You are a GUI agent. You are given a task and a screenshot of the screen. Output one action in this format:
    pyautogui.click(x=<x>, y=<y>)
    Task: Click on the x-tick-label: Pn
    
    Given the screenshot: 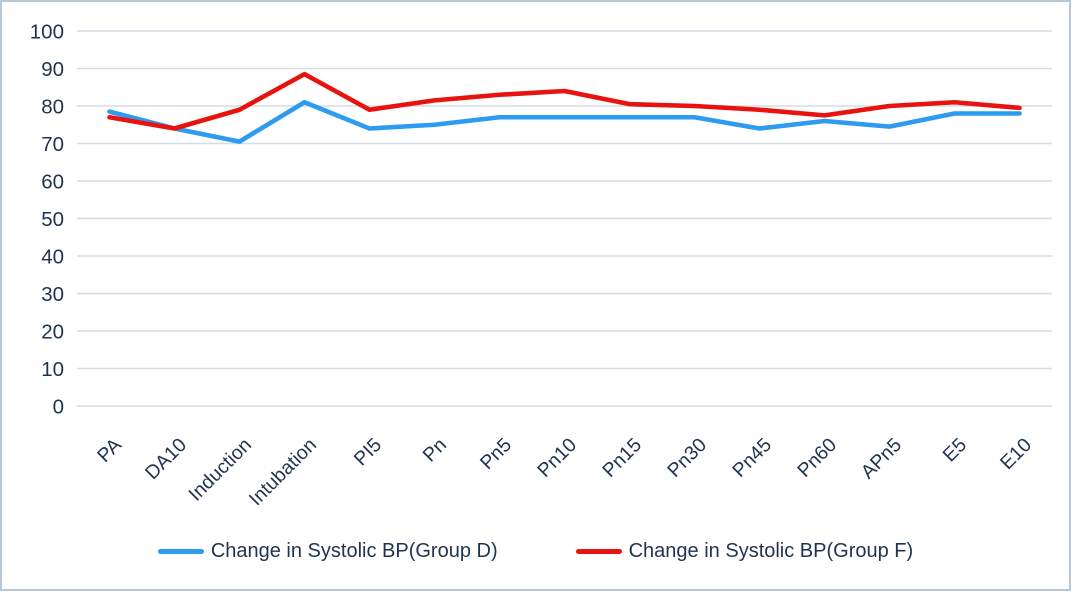 What is the action you would take?
    pyautogui.click(x=435, y=450)
    